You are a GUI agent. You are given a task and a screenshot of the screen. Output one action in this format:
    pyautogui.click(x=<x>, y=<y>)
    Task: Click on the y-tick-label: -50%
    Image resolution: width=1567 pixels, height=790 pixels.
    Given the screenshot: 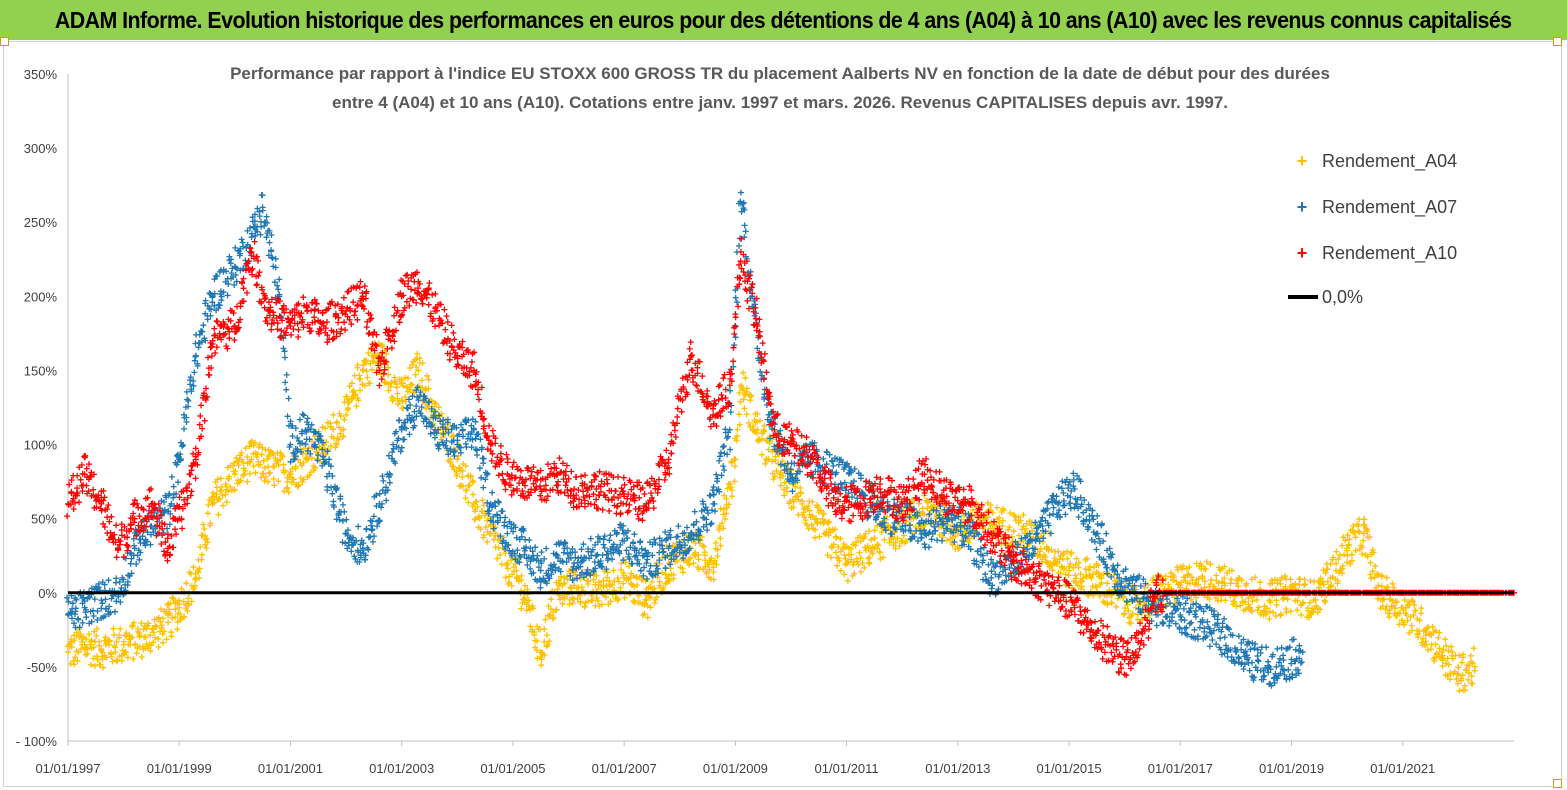 What is the action you would take?
    pyautogui.click(x=42, y=667)
    